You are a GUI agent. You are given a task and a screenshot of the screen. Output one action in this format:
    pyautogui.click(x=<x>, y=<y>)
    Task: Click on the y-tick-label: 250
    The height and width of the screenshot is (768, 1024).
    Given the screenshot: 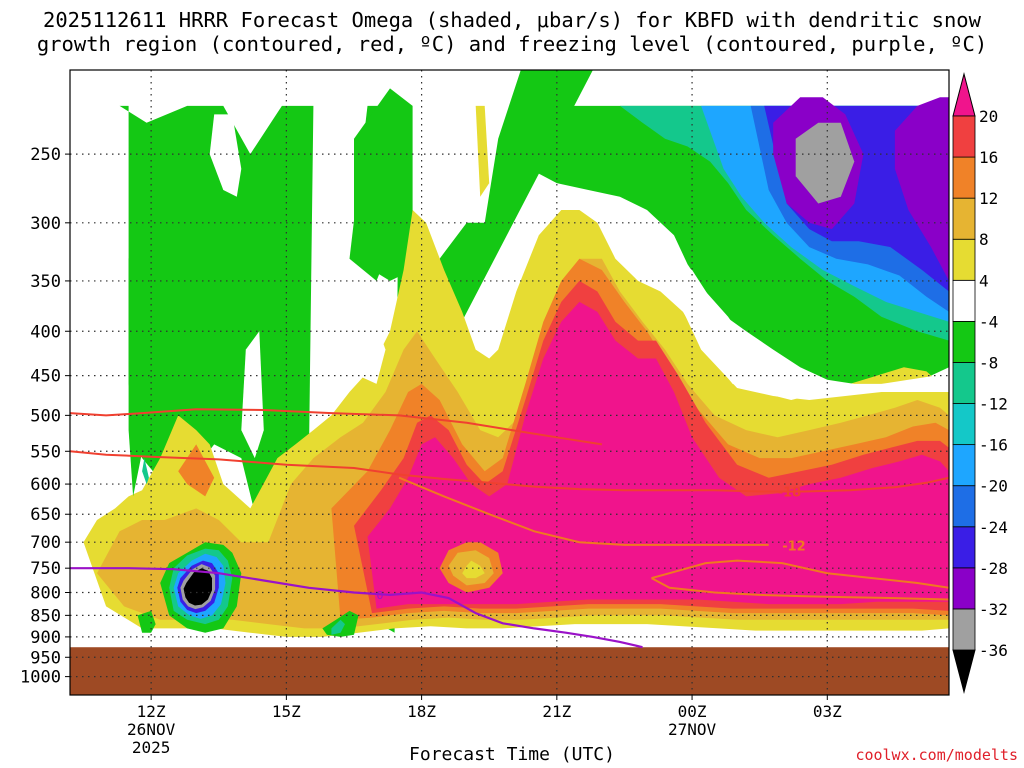 What is the action you would take?
    pyautogui.click(x=45, y=155)
    